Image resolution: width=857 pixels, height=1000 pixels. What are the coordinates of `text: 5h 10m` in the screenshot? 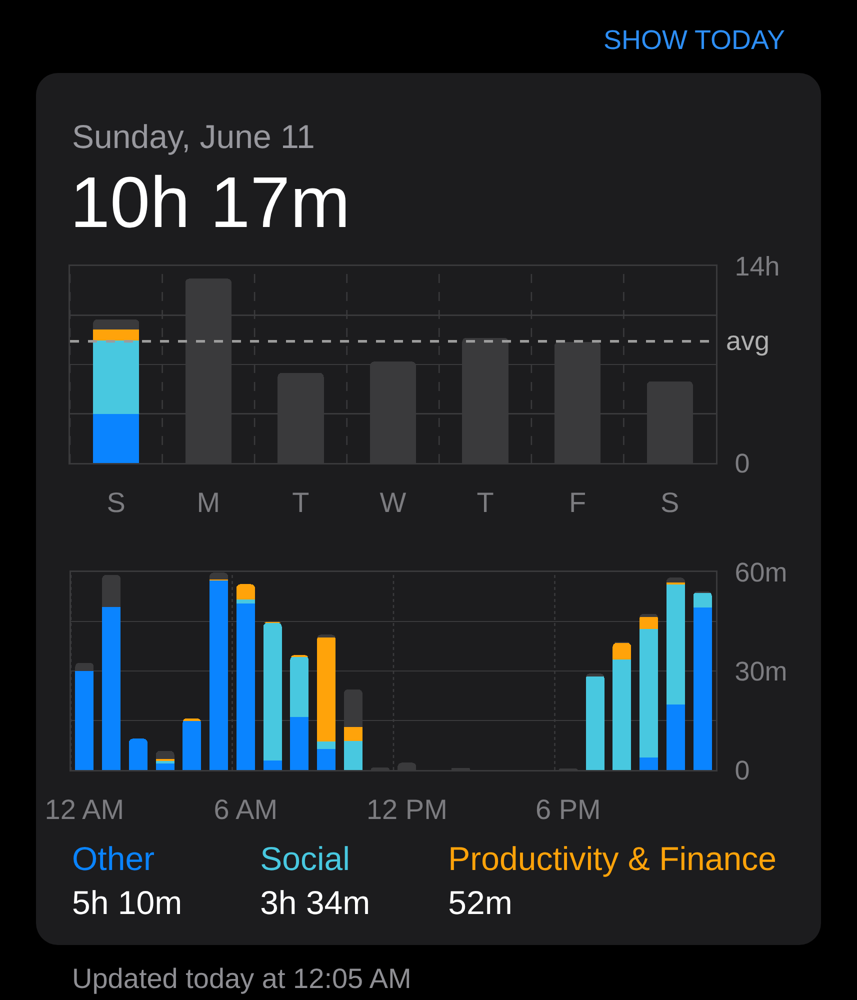 It's located at (127, 902).